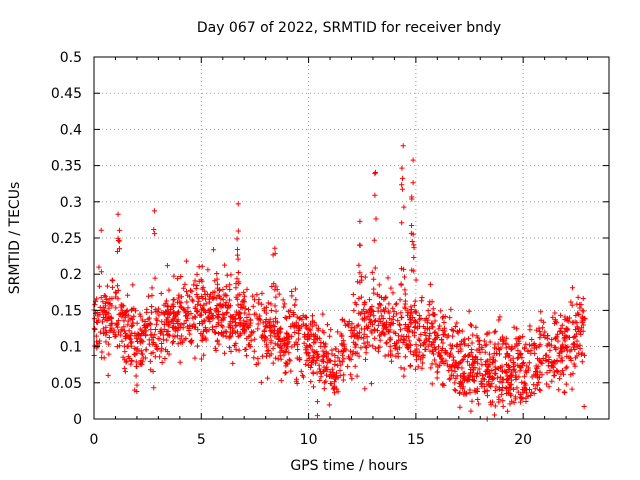 The image size is (640, 480). Describe the element at coordinates (94, 440) in the screenshot. I see `x-tick-label: 0` at that location.